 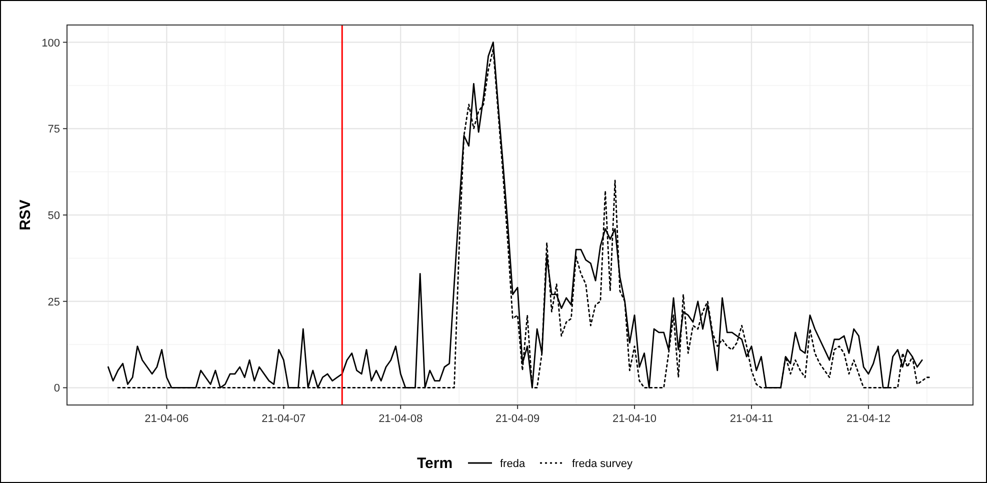 What do you see at coordinates (400, 419) in the screenshot?
I see `x-tick-label: 21-04-08` at bounding box center [400, 419].